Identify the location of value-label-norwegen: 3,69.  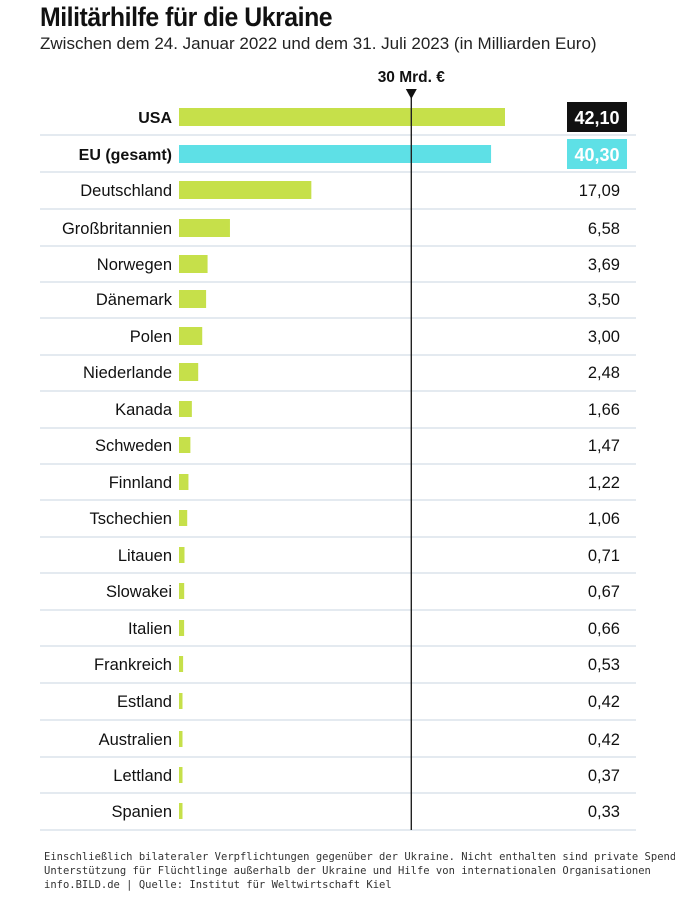
(604, 265).